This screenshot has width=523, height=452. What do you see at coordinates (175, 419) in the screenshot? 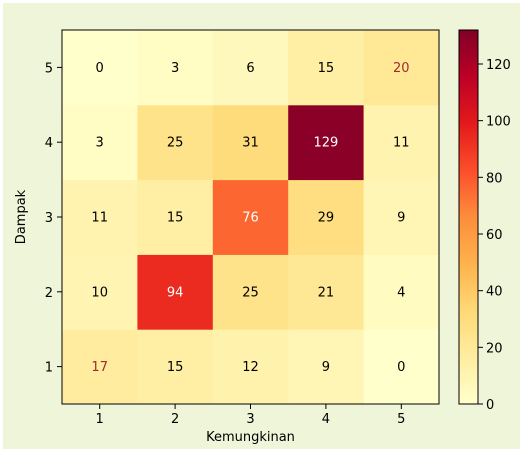
I see `x-tick-label: 2` at bounding box center [175, 419].